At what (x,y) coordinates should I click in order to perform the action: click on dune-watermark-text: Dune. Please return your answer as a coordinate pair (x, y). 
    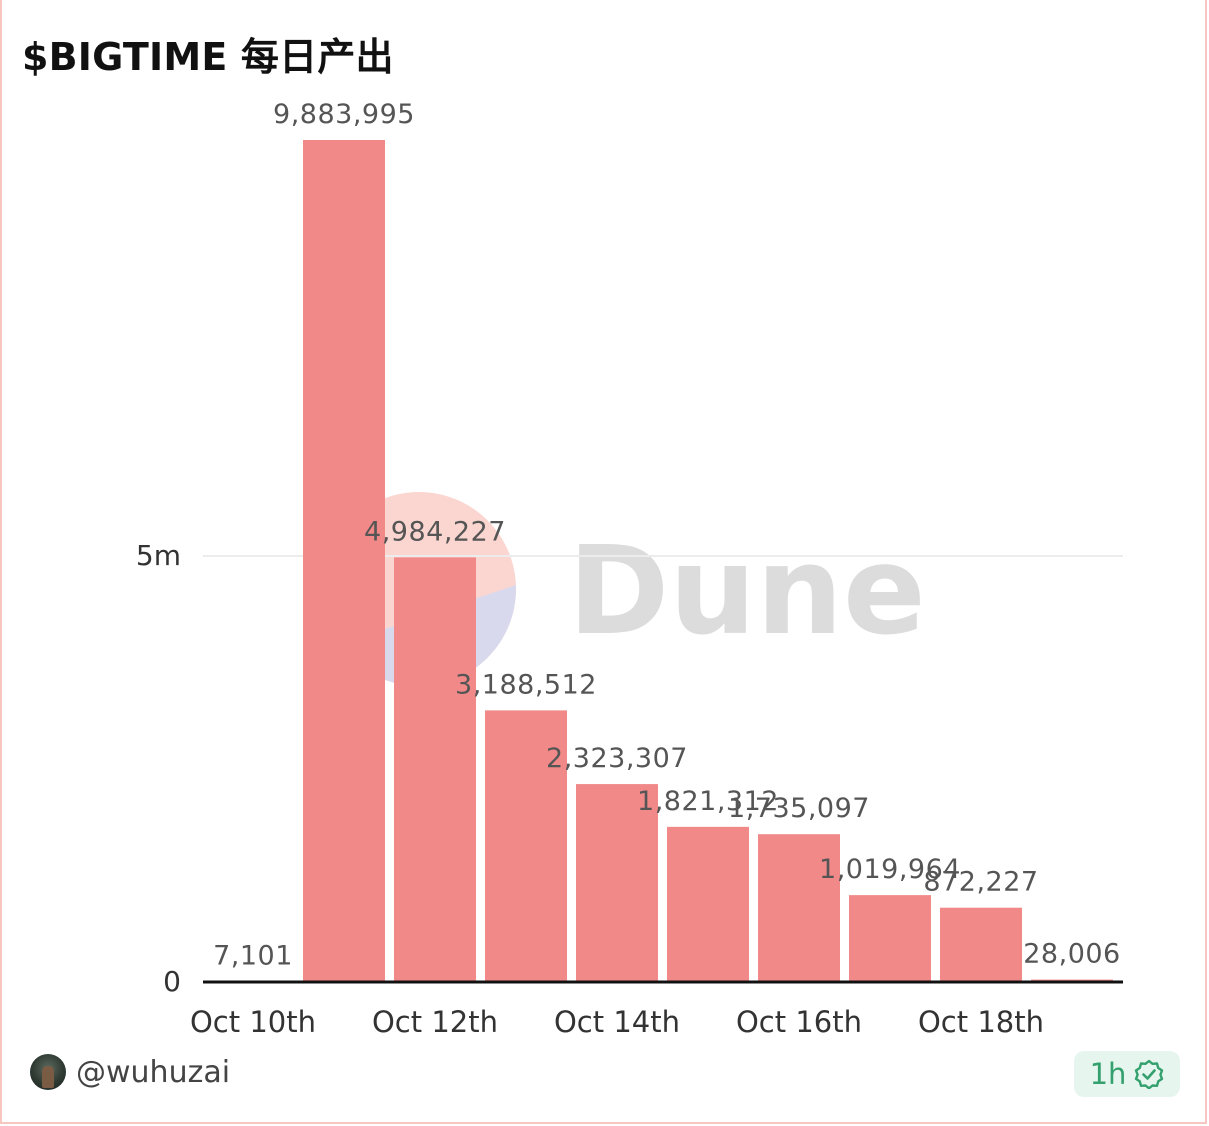
    Looking at the image, I should click on (747, 591).